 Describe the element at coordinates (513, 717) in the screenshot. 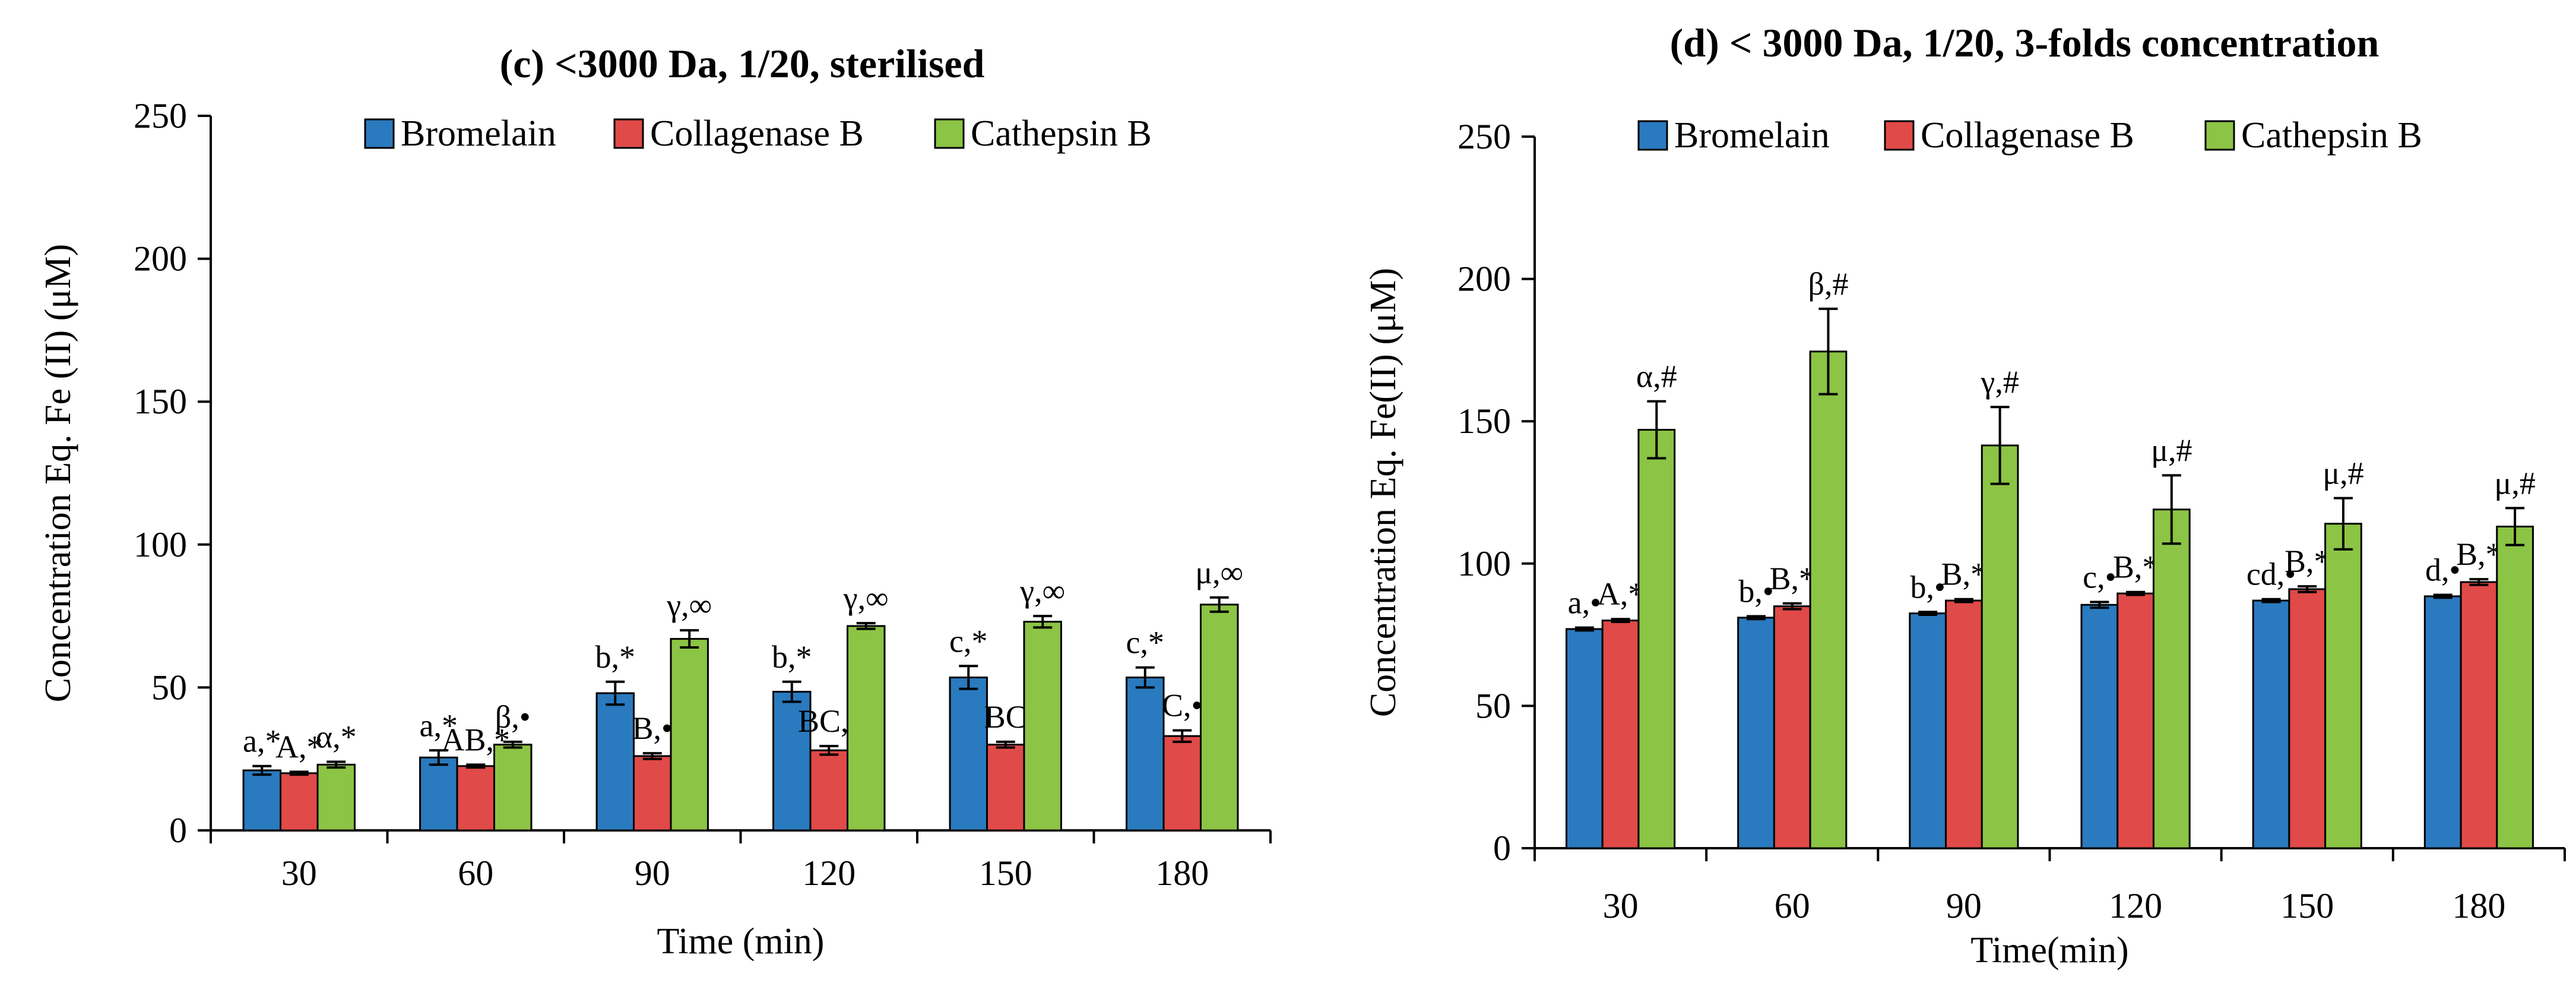

I see `data-label: β,•` at that location.